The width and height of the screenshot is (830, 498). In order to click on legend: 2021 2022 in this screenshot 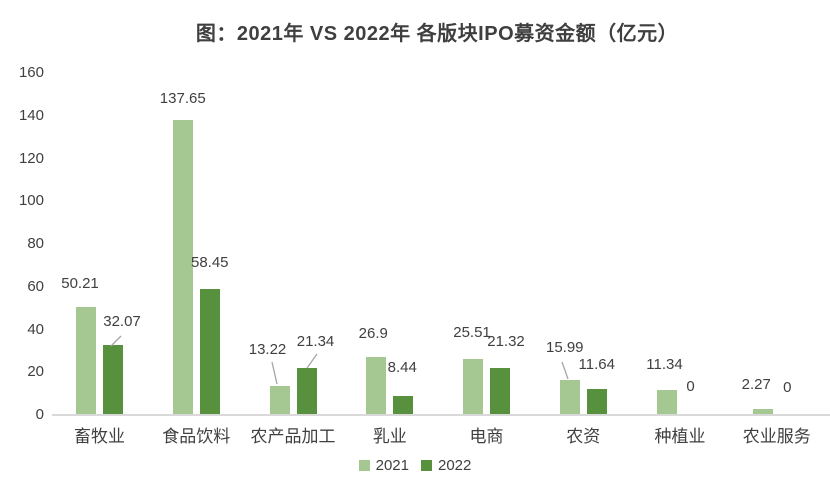, I will do `click(415, 465)`.